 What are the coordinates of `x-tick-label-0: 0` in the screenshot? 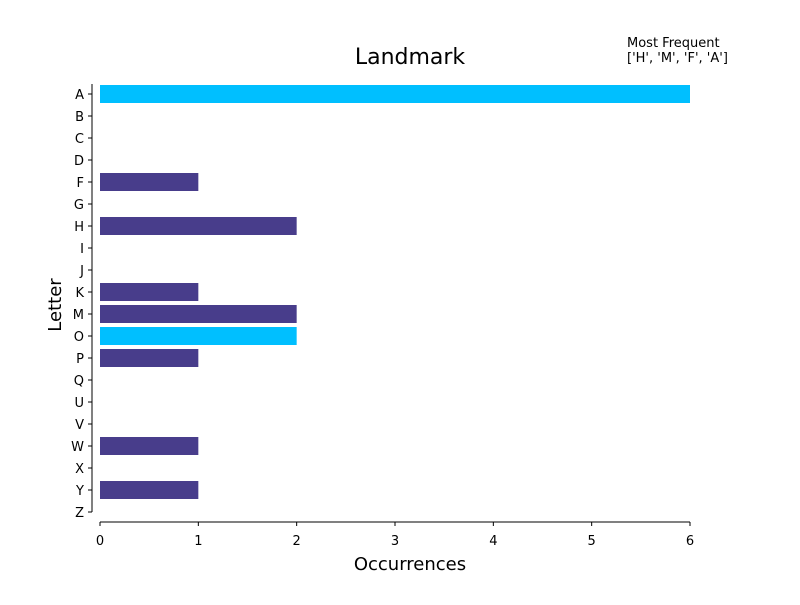 It's located at (100, 541).